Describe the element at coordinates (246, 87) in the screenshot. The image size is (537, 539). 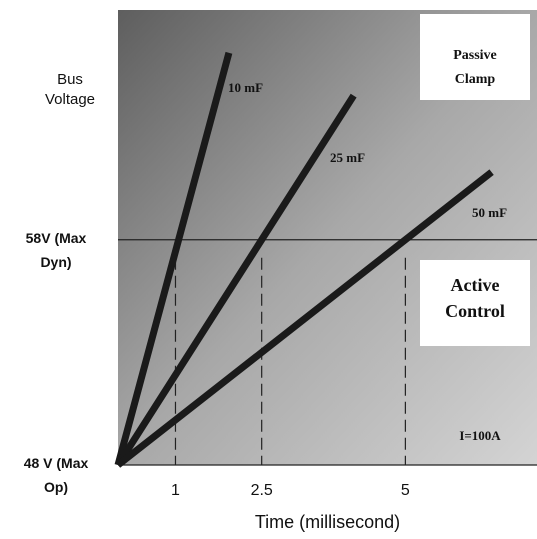
I see `series-label: 10 mF` at that location.